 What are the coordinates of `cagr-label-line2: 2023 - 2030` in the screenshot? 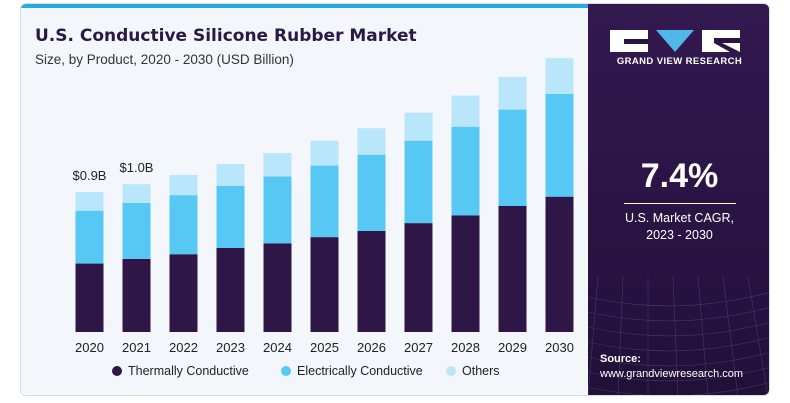 It's located at (679, 235).